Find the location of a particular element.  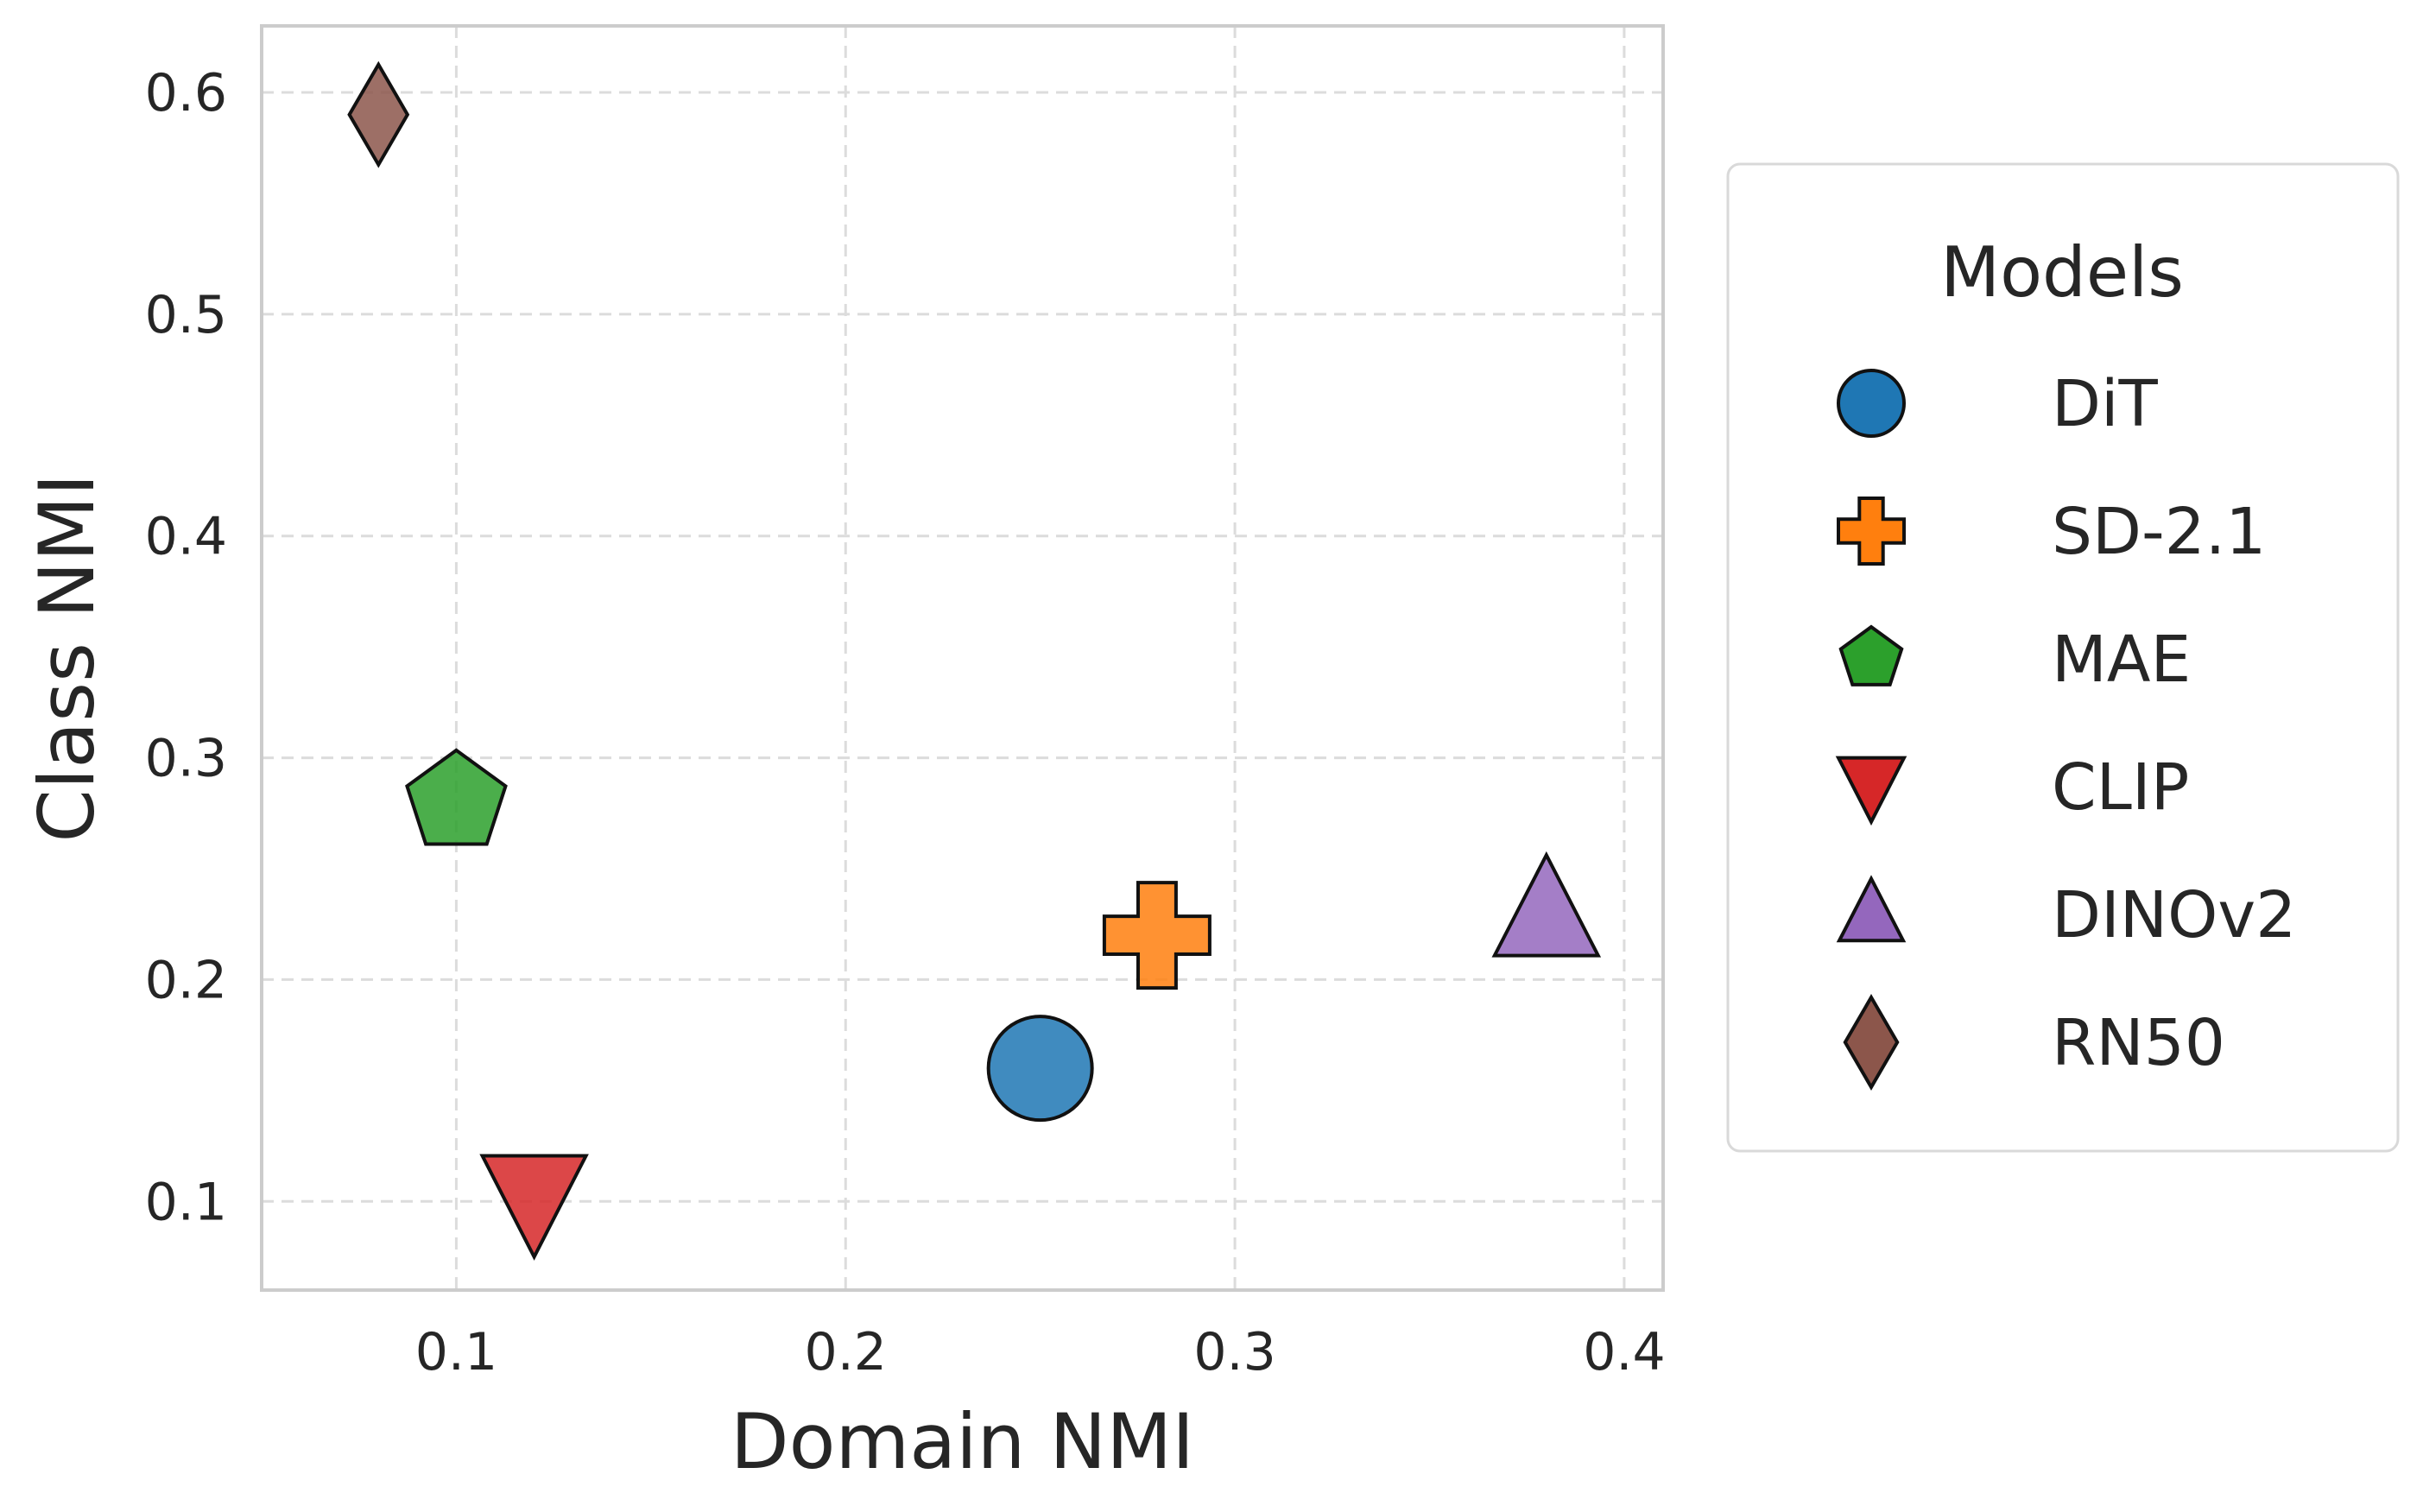

legend-item: MAE is located at coordinates (2014, 660).